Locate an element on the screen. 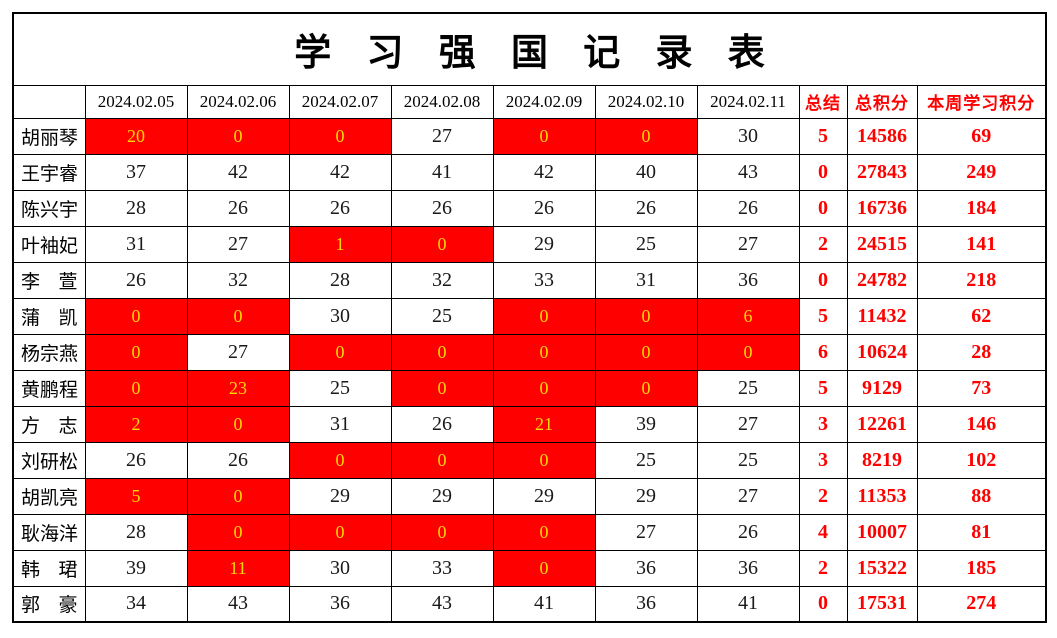 This screenshot has height=638, width=1057. table-row: 李萱 26 32 28 32 33 31 36 0 24782 218 is located at coordinates (529, 280).